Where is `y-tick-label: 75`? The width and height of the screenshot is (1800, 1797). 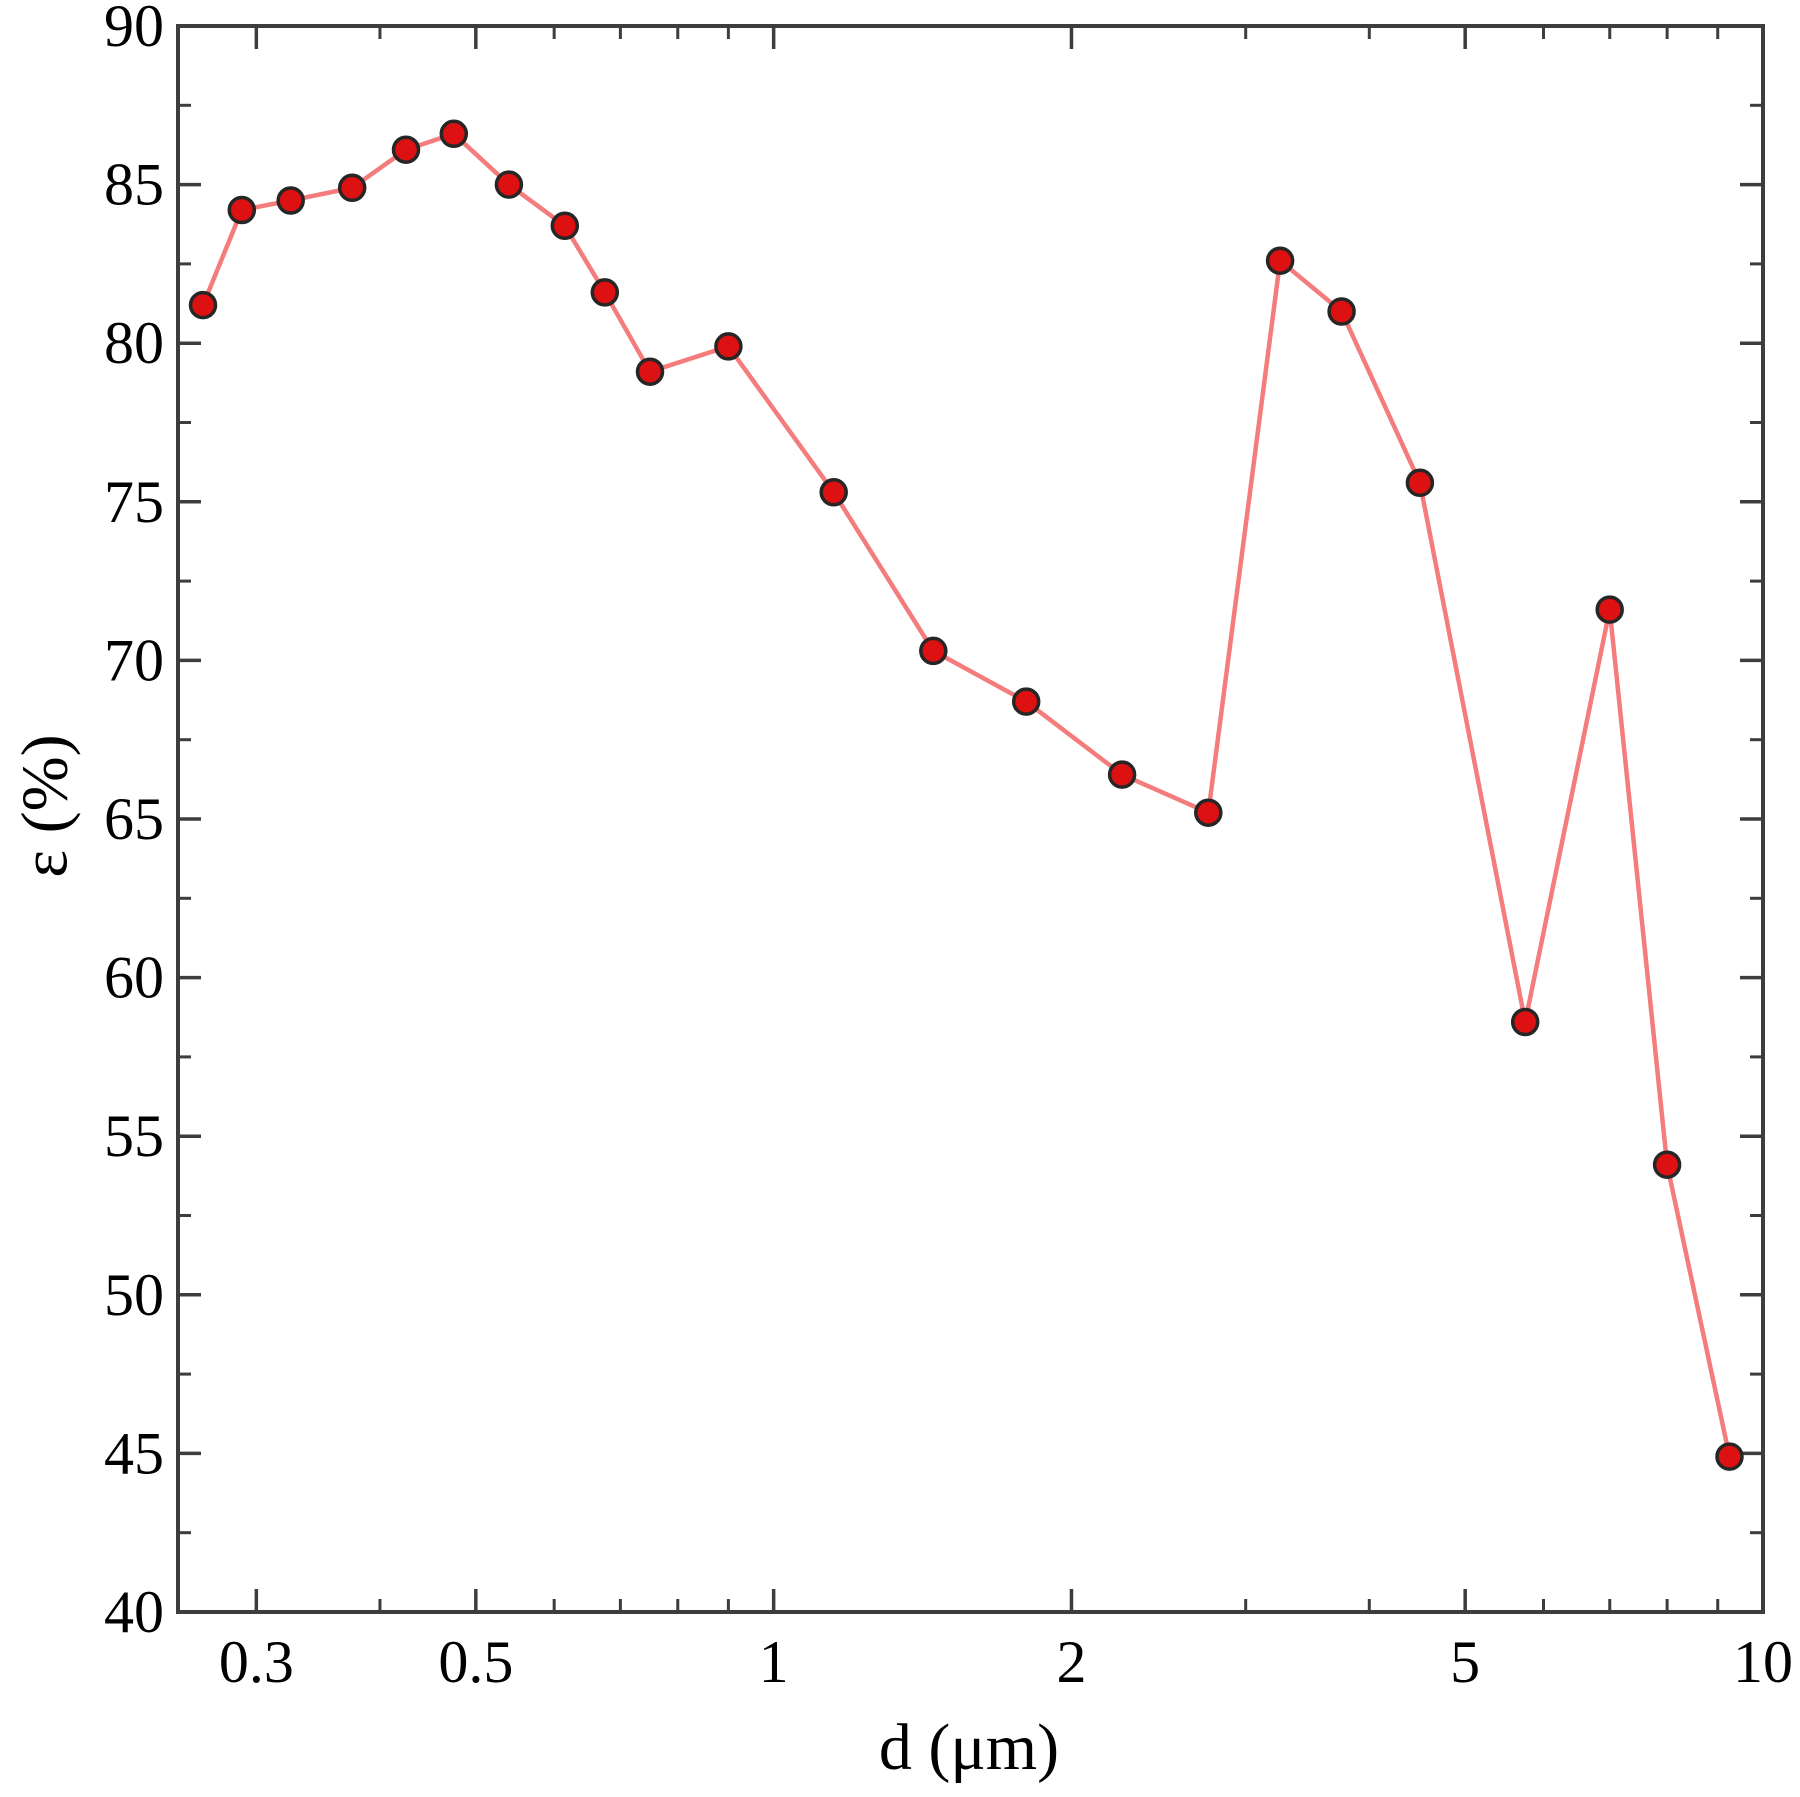
y-tick-label: 75 is located at coordinates (134, 502).